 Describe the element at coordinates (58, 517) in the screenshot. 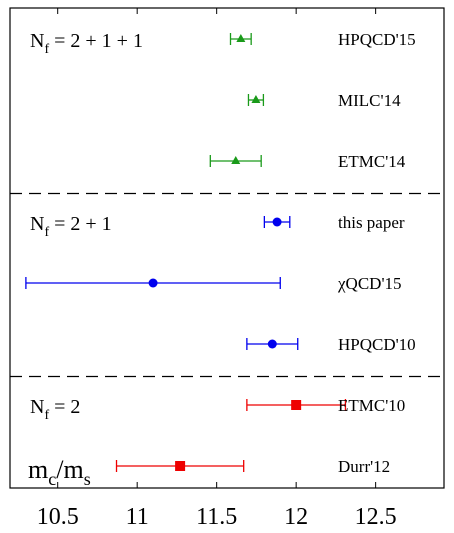

I see `x-tick-label: 10.5` at that location.